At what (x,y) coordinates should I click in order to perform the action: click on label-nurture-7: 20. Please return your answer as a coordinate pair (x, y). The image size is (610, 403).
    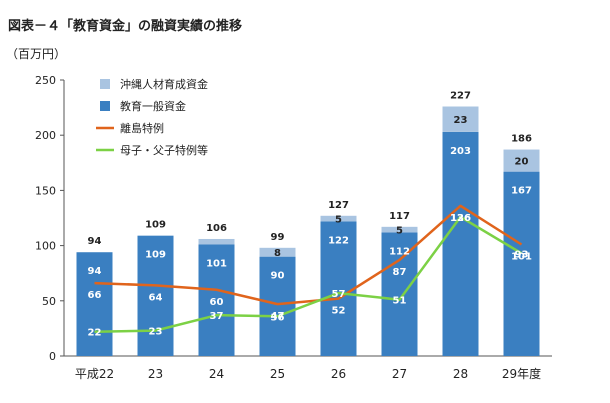
    Looking at the image, I should click on (522, 162).